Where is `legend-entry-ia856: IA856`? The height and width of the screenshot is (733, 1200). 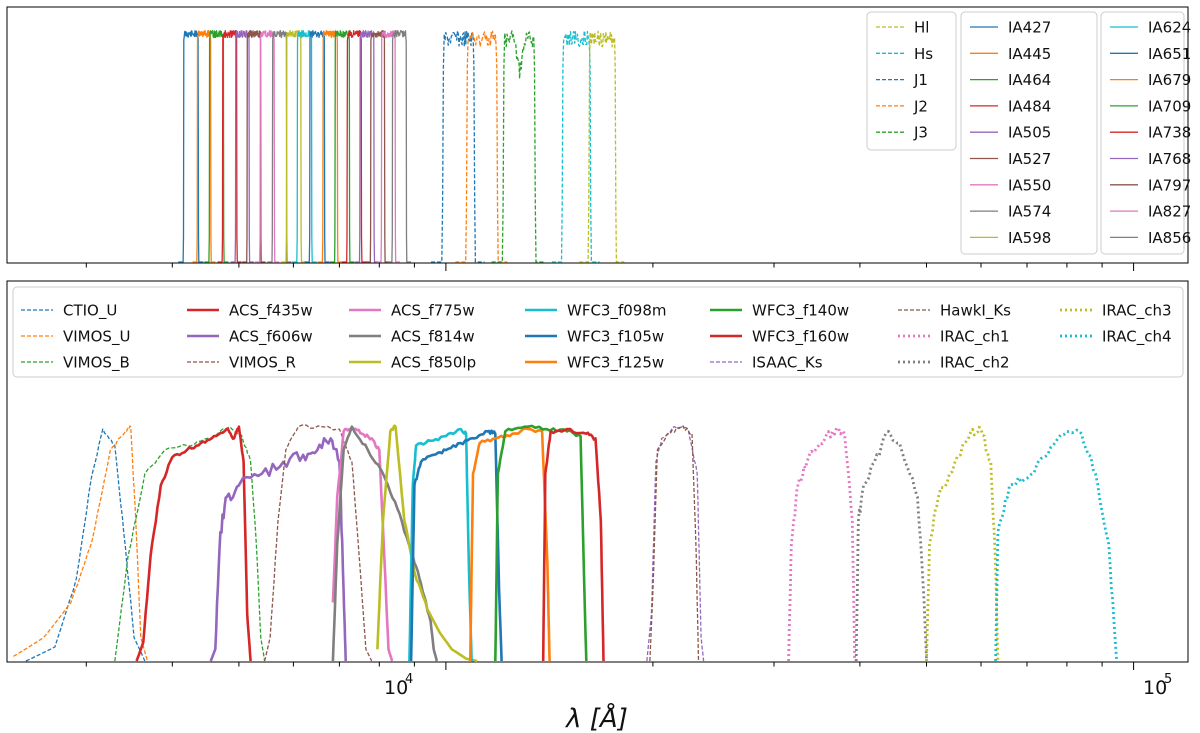 legend-entry-ia856: IA856 is located at coordinates (1150, 238).